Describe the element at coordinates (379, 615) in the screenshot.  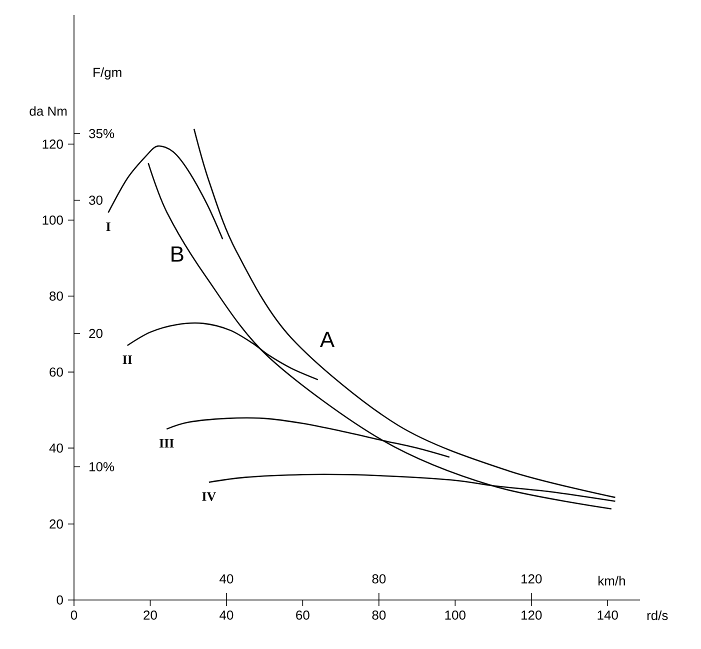
I see `x-tick-label: 80` at that location.